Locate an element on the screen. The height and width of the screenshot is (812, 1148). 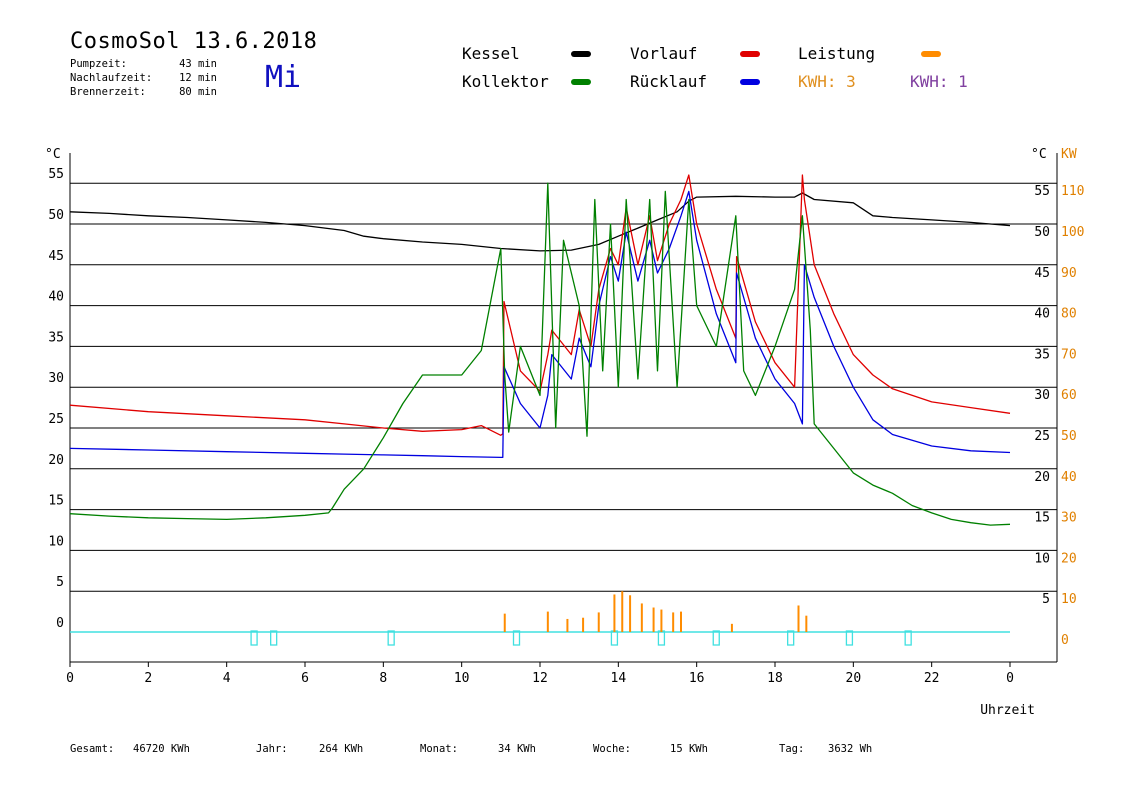
stat-value-pumpzeit: 43 min is located at coordinates (198, 64).